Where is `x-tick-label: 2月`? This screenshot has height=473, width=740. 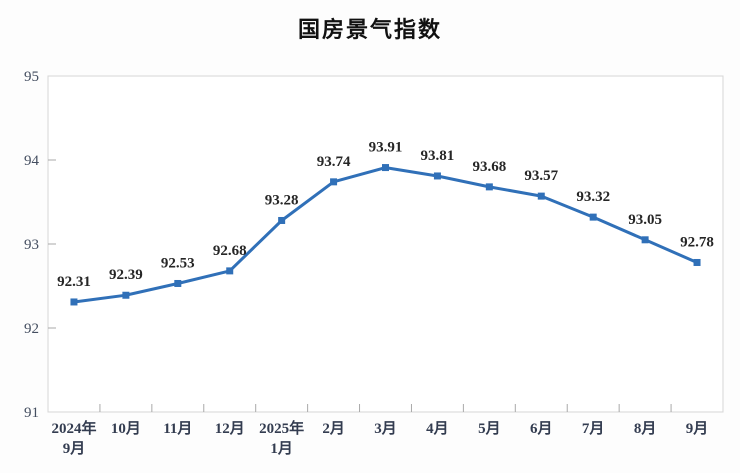 x-tick-label: 2月 is located at coordinates (333, 428).